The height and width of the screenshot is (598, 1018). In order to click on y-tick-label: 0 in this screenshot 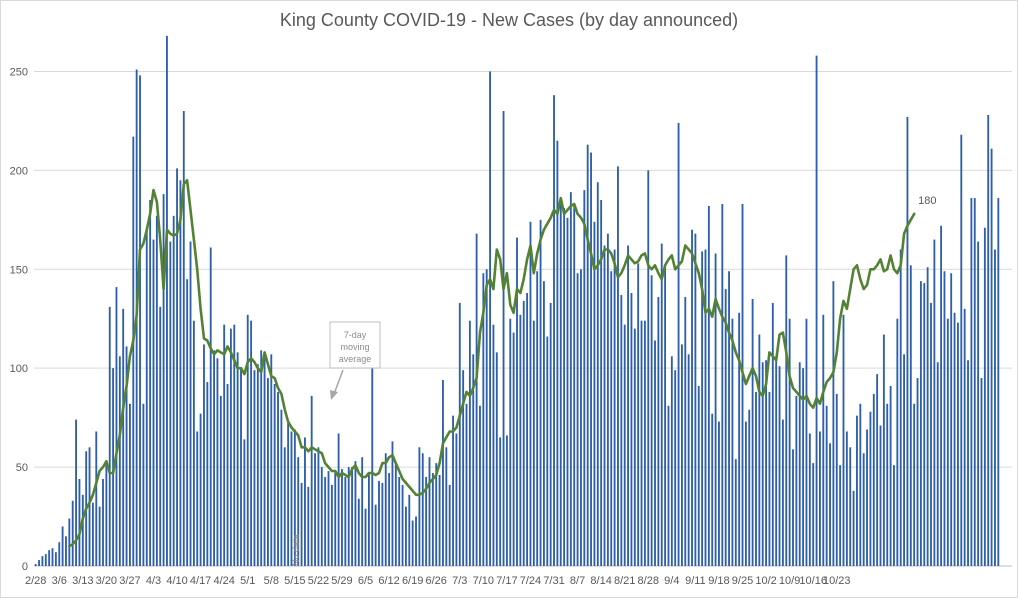, I will do `click(25, 567)`.